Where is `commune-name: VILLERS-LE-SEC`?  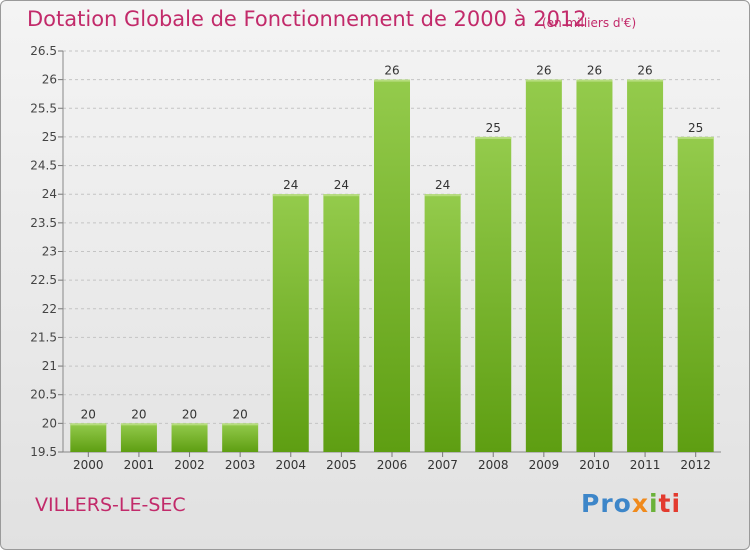
commune-name: VILLERS-LE-SEC is located at coordinates (110, 505).